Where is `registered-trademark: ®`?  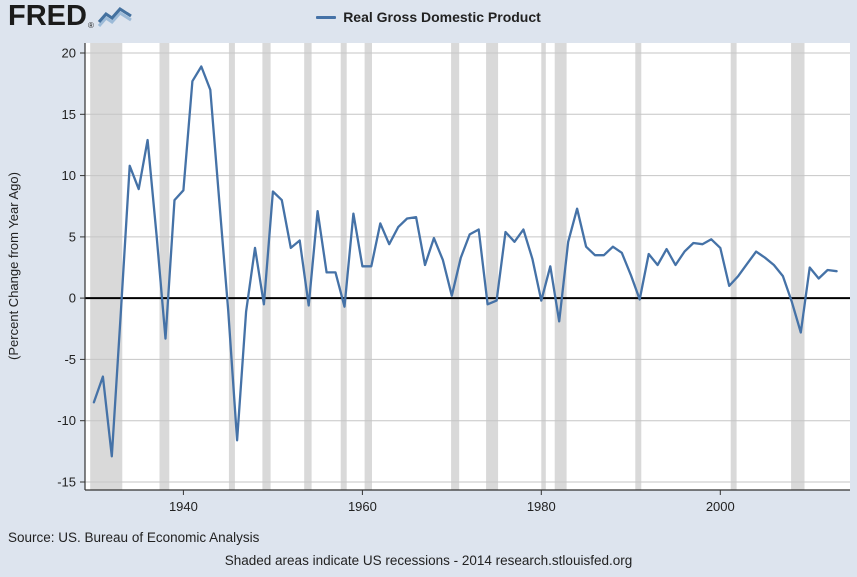 registered-trademark: ® is located at coordinates (90, 25).